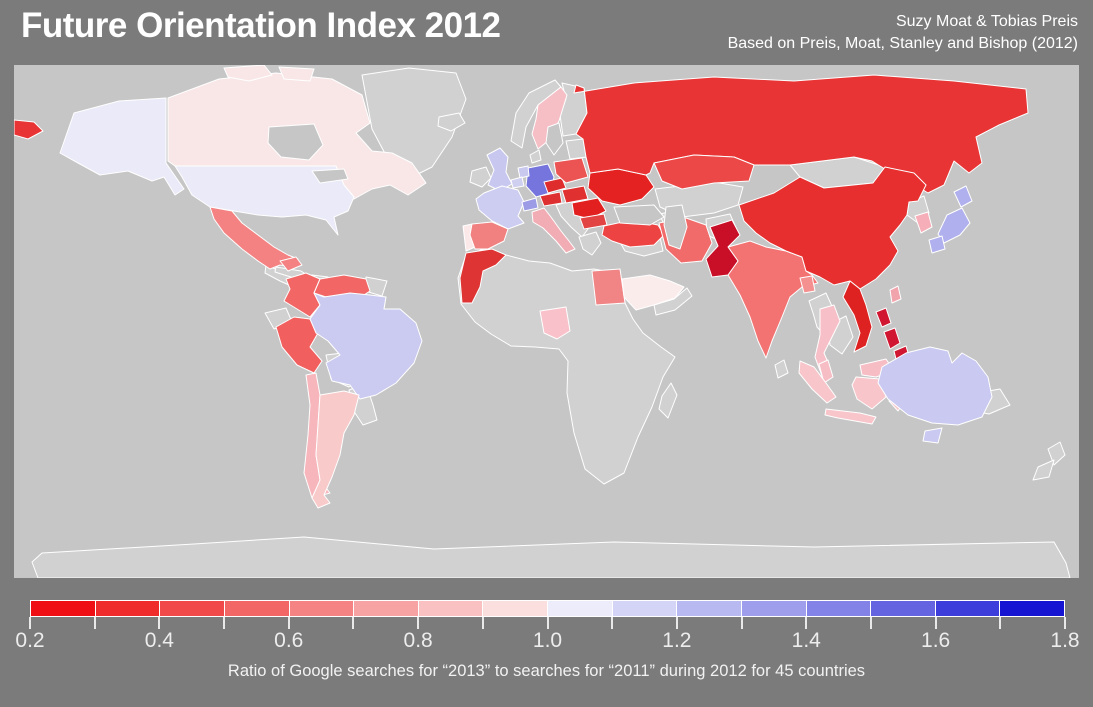  Describe the element at coordinates (850, 416) in the screenshot. I see `country-indonesia-java` at that location.